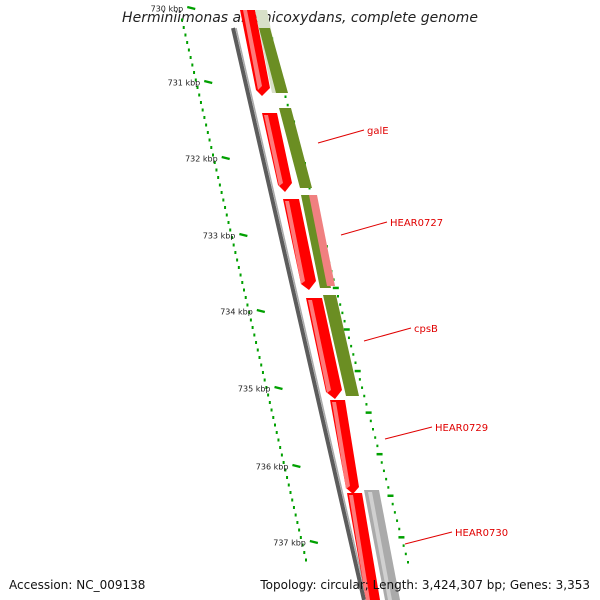 The height and width of the screenshot is (600, 600). Describe the element at coordinates (416, 223) in the screenshot. I see `gene-label: HEAR0727` at that location.